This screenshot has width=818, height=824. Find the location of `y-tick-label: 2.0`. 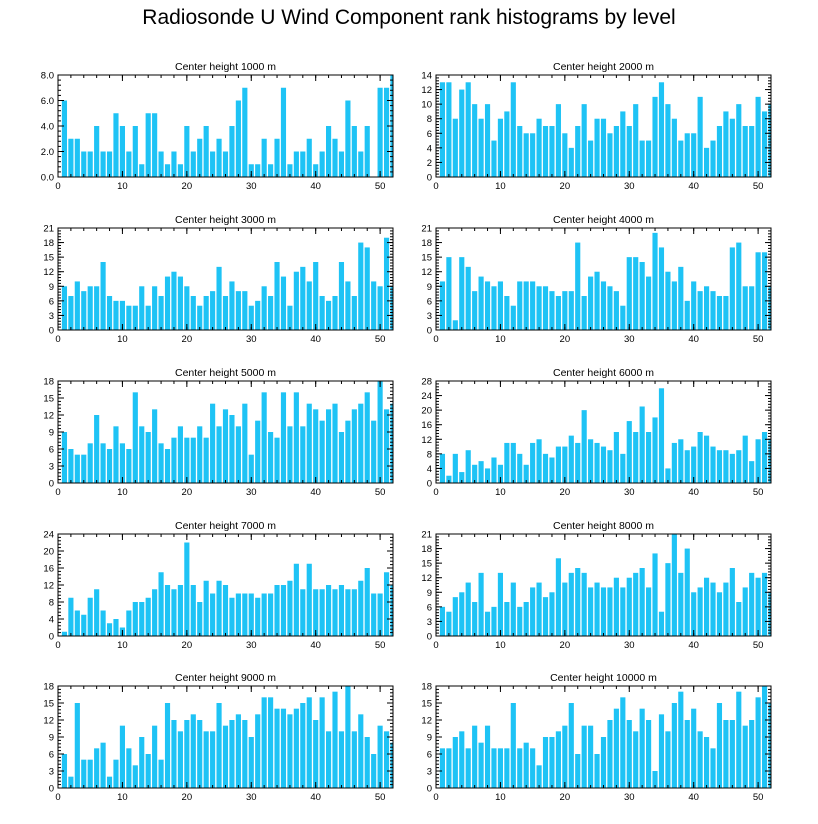

y-tick-label: 2.0 is located at coordinates (47, 152).